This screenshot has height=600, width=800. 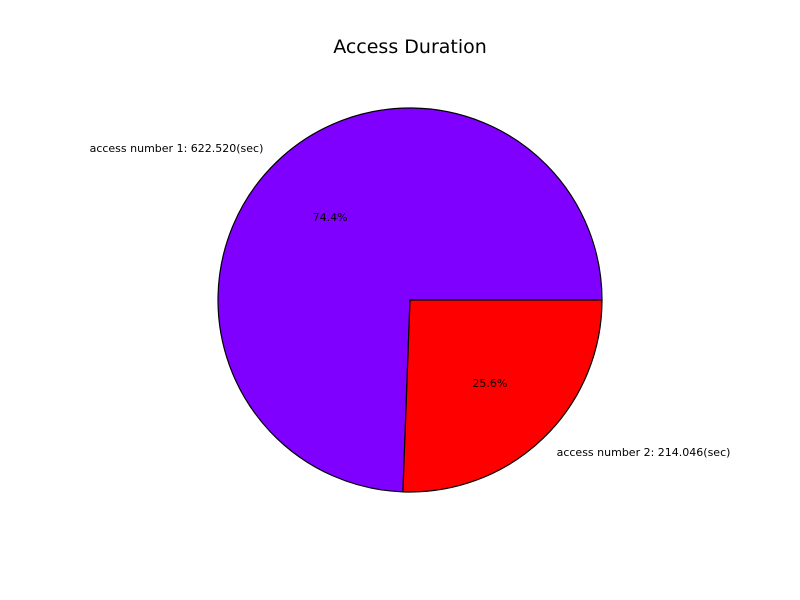 What do you see at coordinates (489, 383) in the screenshot?
I see `pie-percent-label-2: 25.6%` at bounding box center [489, 383].